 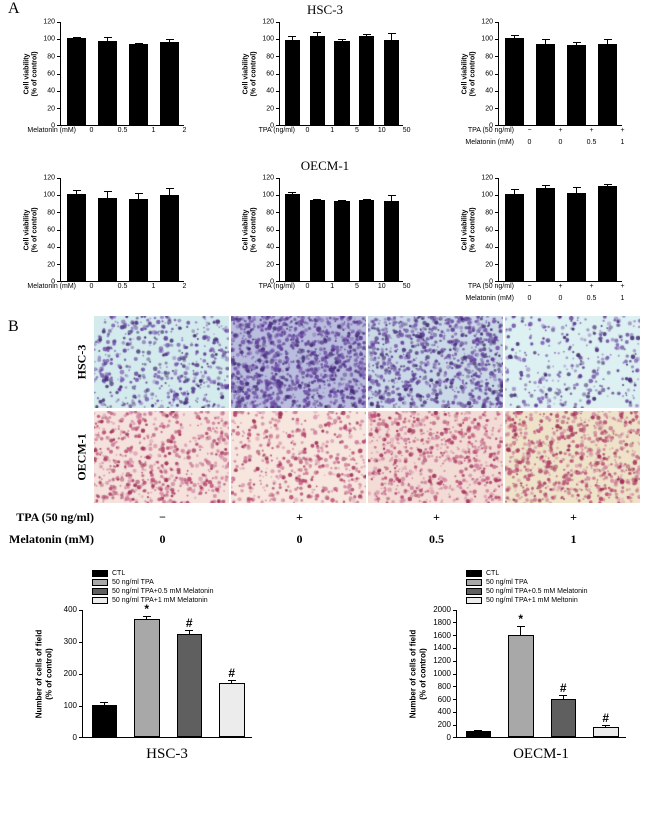 I want to click on x-axis-value: 0.5, so click(x=591, y=298).